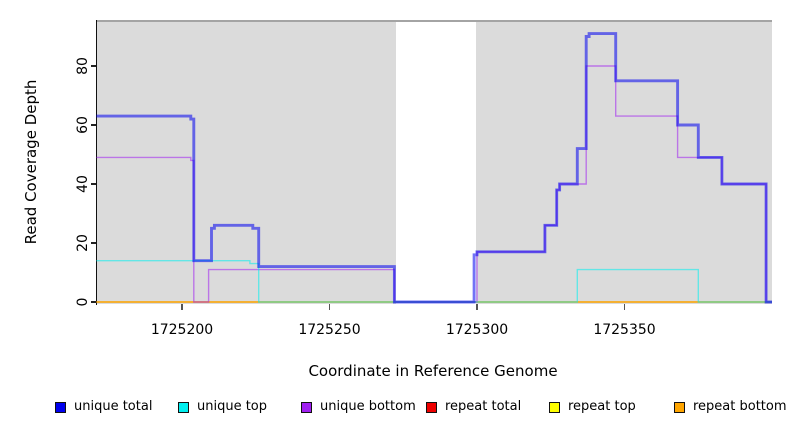  I want to click on legend-label: repeat total, so click(483, 406).